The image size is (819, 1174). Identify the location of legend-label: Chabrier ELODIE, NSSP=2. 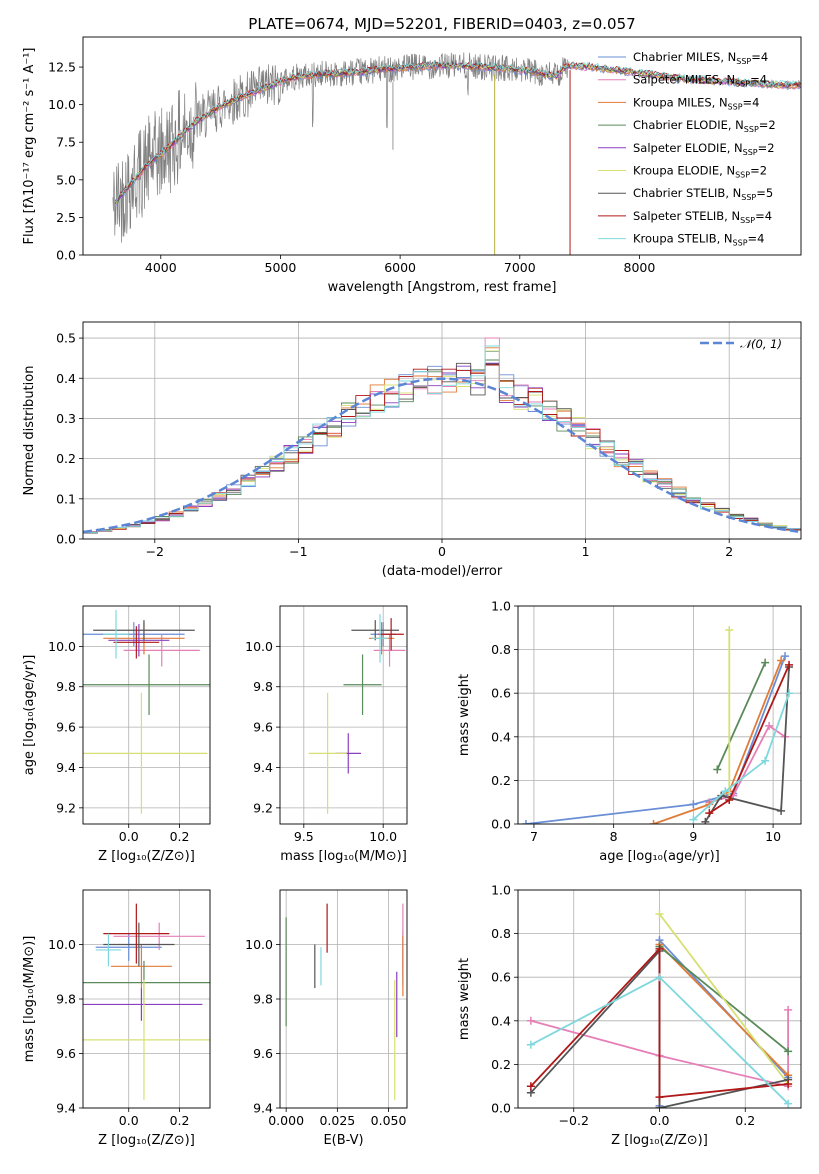
(704, 126).